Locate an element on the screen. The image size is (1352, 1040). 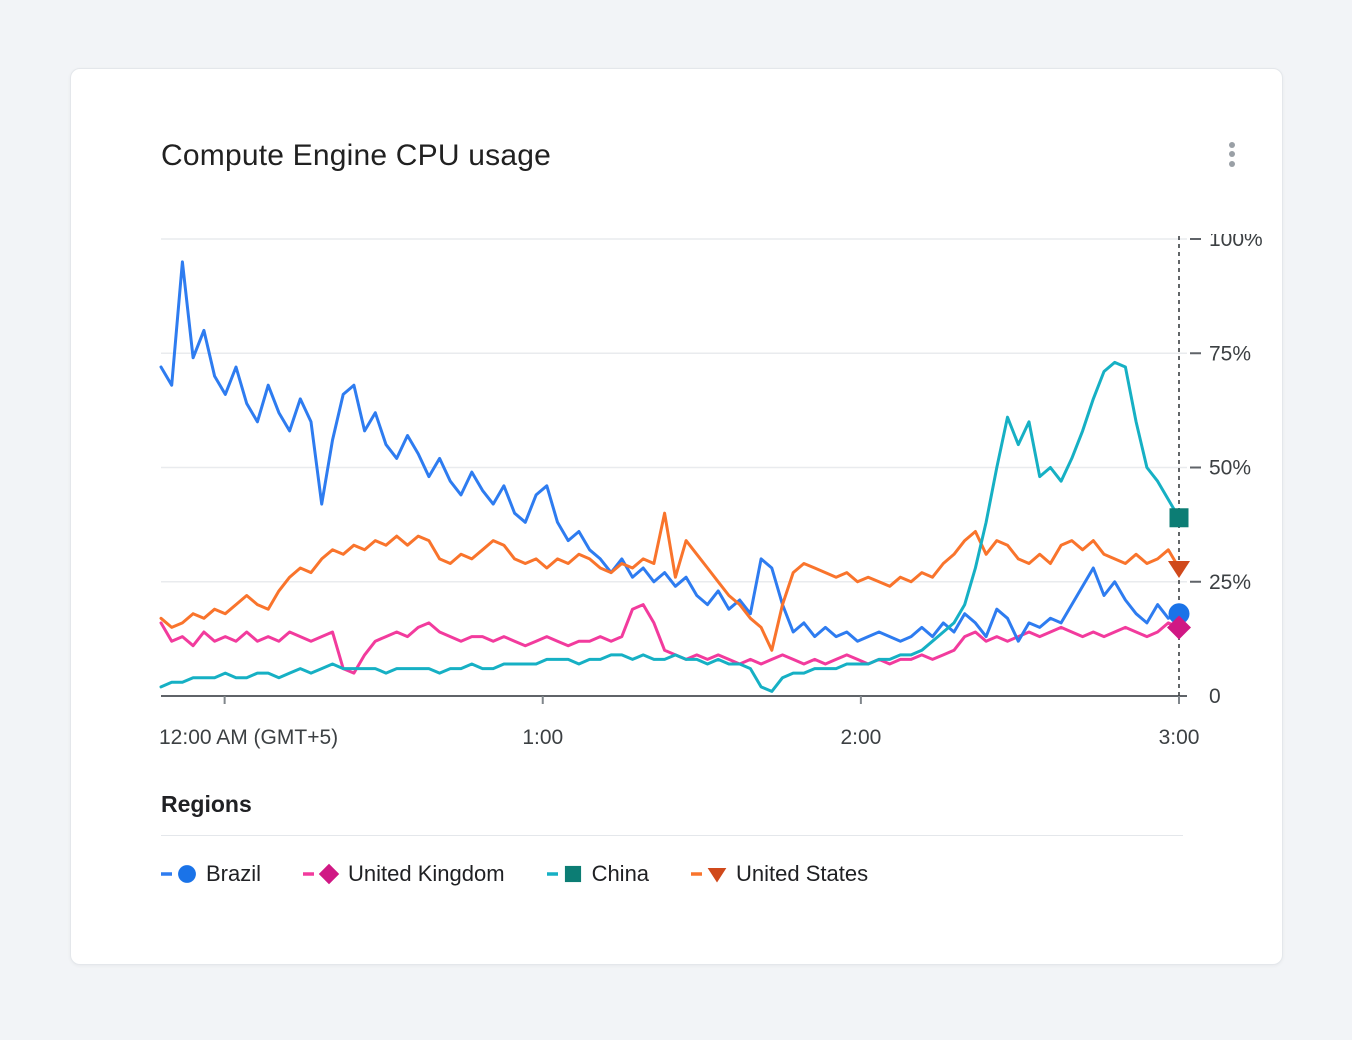
svg-text: 2:00 is located at coordinates (860, 737).